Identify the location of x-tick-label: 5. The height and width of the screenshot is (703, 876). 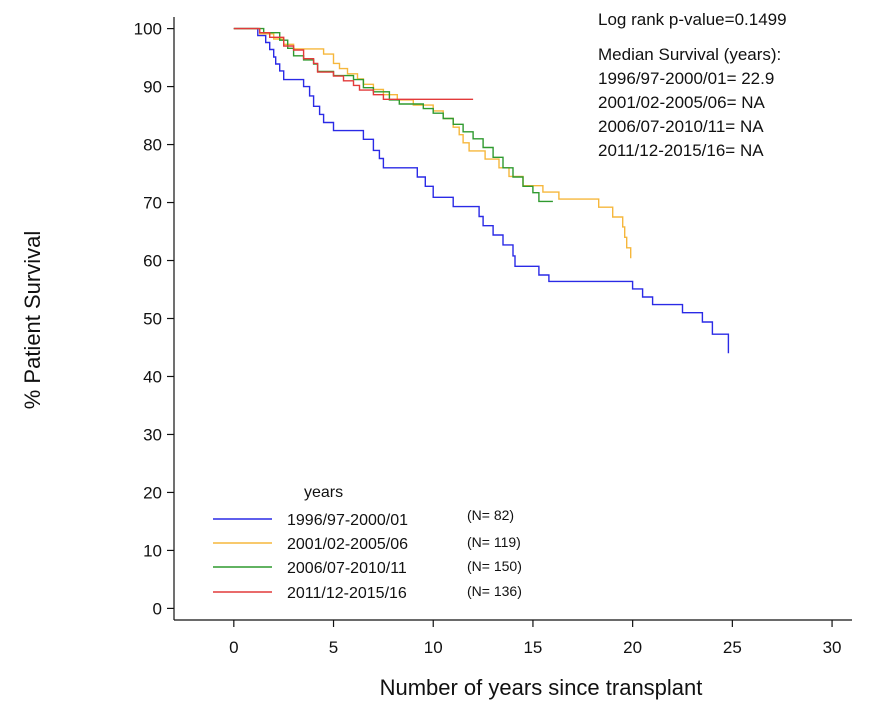
(333, 647).